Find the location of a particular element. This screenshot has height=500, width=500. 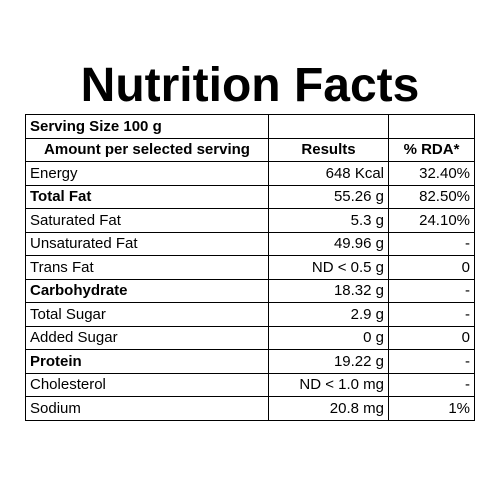

nutrient-result: ND < 0.5 g is located at coordinates (328, 267).